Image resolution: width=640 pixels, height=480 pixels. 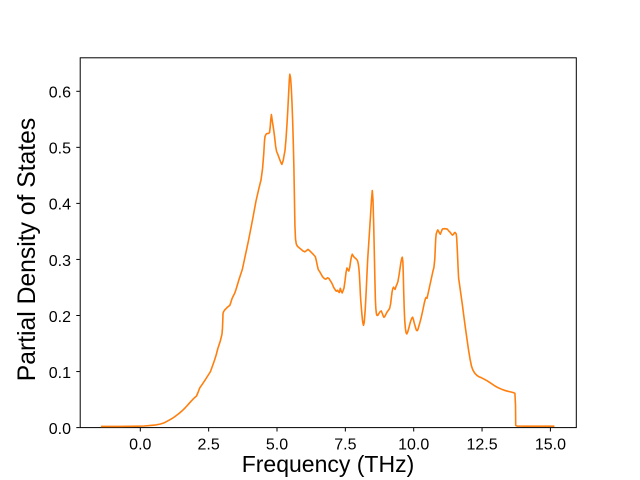 I want to click on svg-text: 5.0, so click(x=277, y=445).